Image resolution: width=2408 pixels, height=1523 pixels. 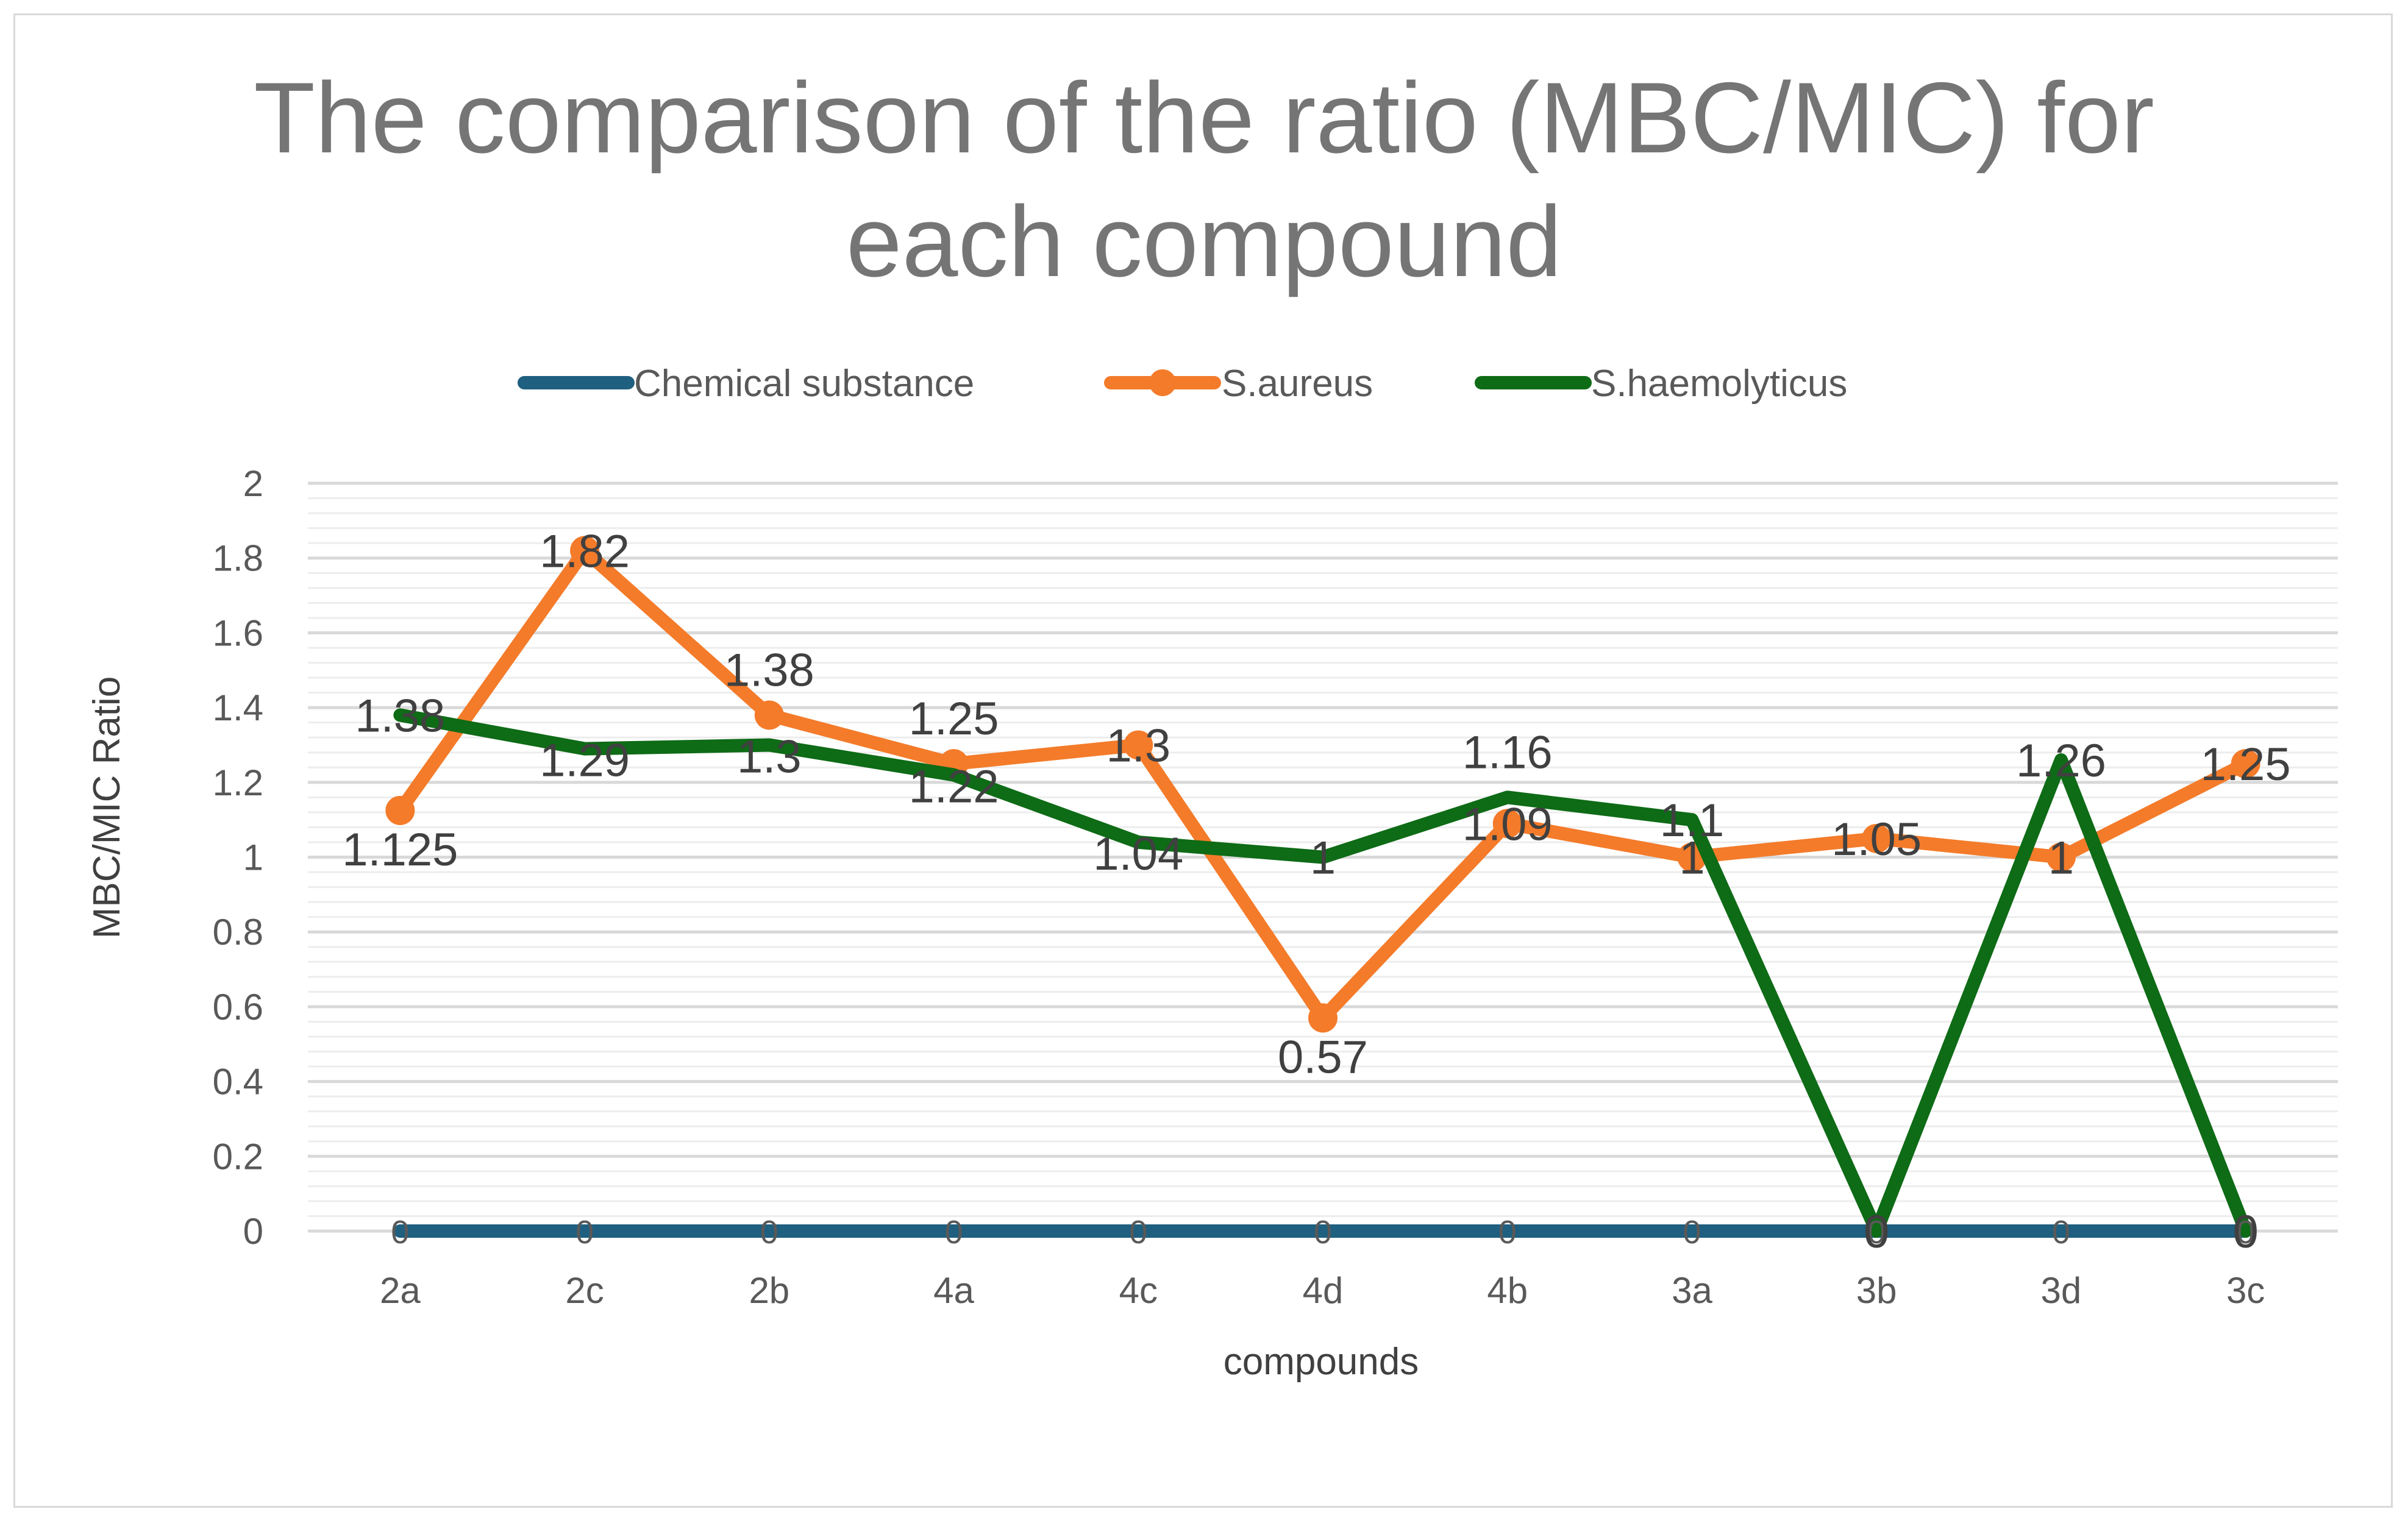 I want to click on data-label-s-haemolyticus: 1.3, so click(x=769, y=757).